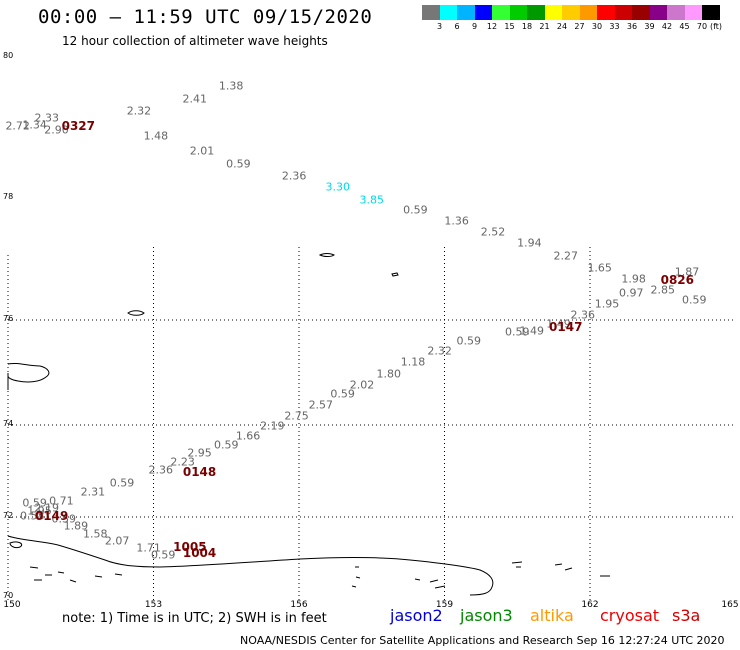 Image resolution: width=740 pixels, height=650 pixels. What do you see at coordinates (579, 26) in the screenshot?
I see `scale-label: 27` at bounding box center [579, 26].